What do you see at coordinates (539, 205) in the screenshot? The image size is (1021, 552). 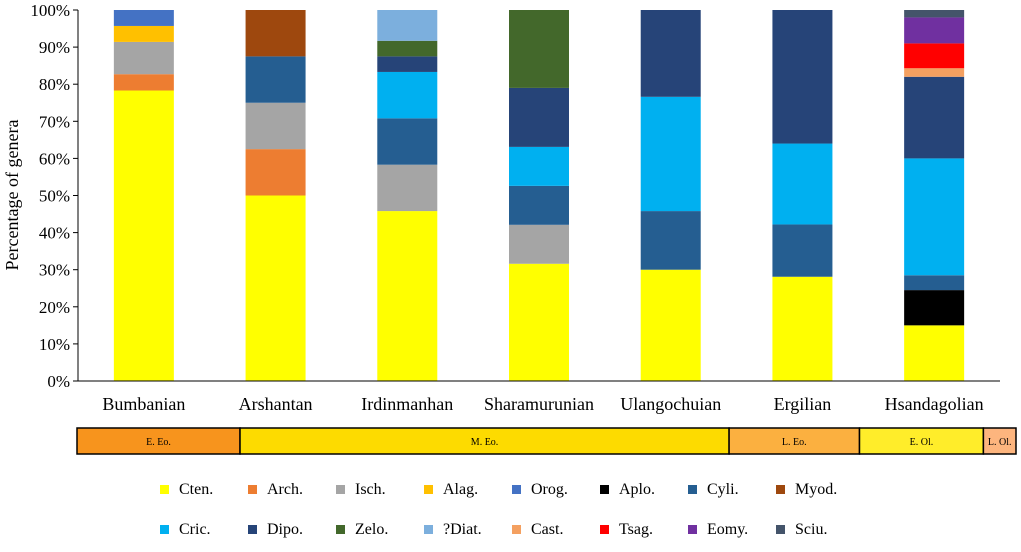 I see `bar-segment-sharamurunian-cyli` at bounding box center [539, 205].